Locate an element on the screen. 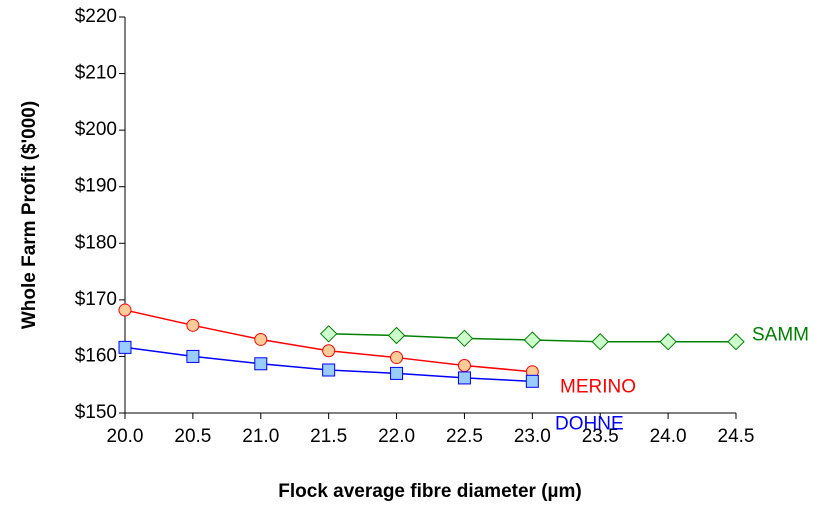 Image resolution: width=827 pixels, height=508 pixels. series-label: SAMM is located at coordinates (780, 335).